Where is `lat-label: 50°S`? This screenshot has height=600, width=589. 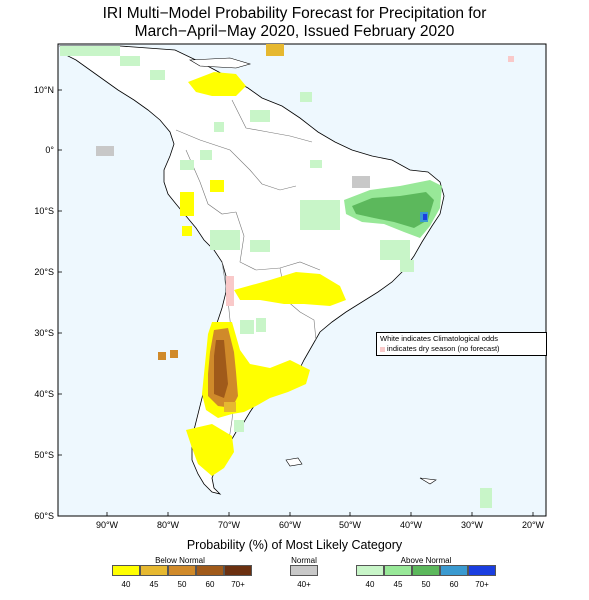
lat-label: 50°S is located at coordinates (44, 455).